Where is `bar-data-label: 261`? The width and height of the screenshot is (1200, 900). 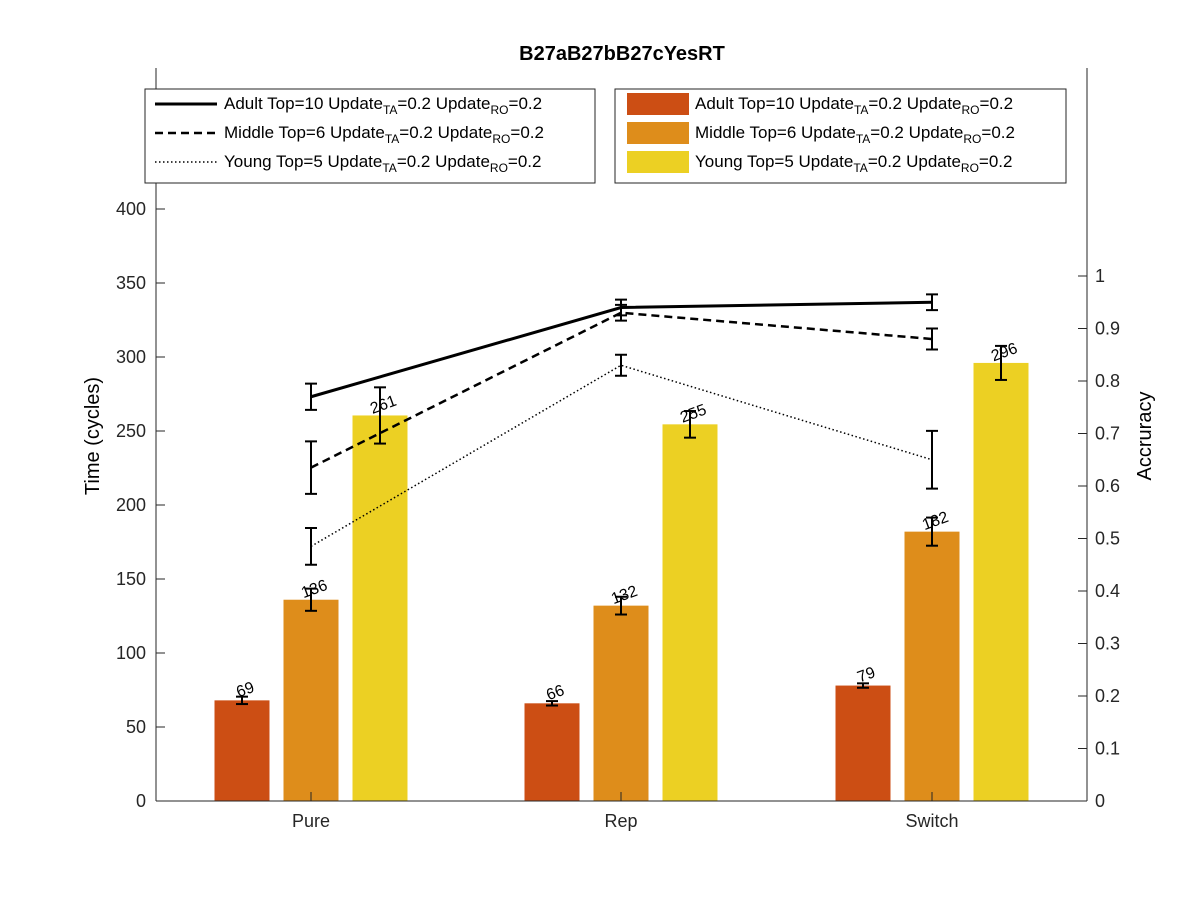 bar-data-label: 261 is located at coordinates (383, 405).